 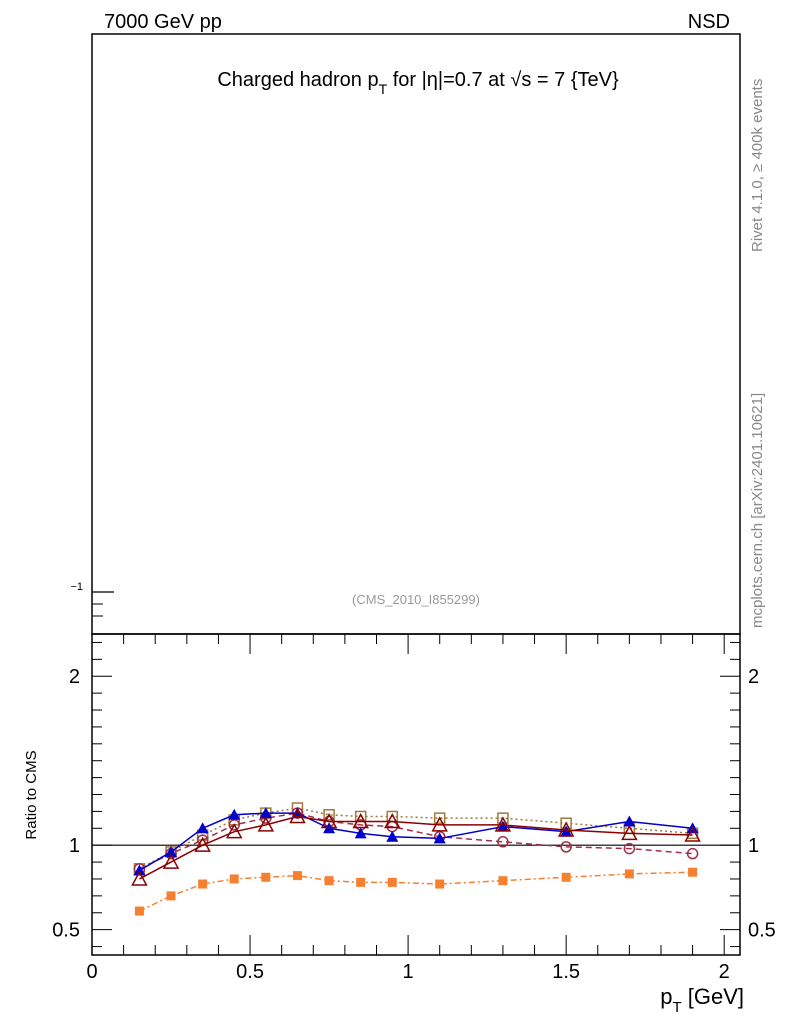 What do you see at coordinates (383, 89) in the screenshot?
I see `main-title-subscript: T` at bounding box center [383, 89].